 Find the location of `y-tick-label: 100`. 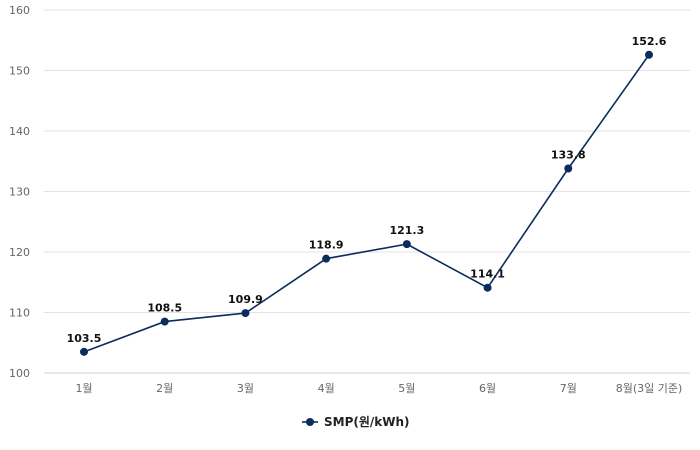

y-tick-label: 100 is located at coordinates (19, 373).